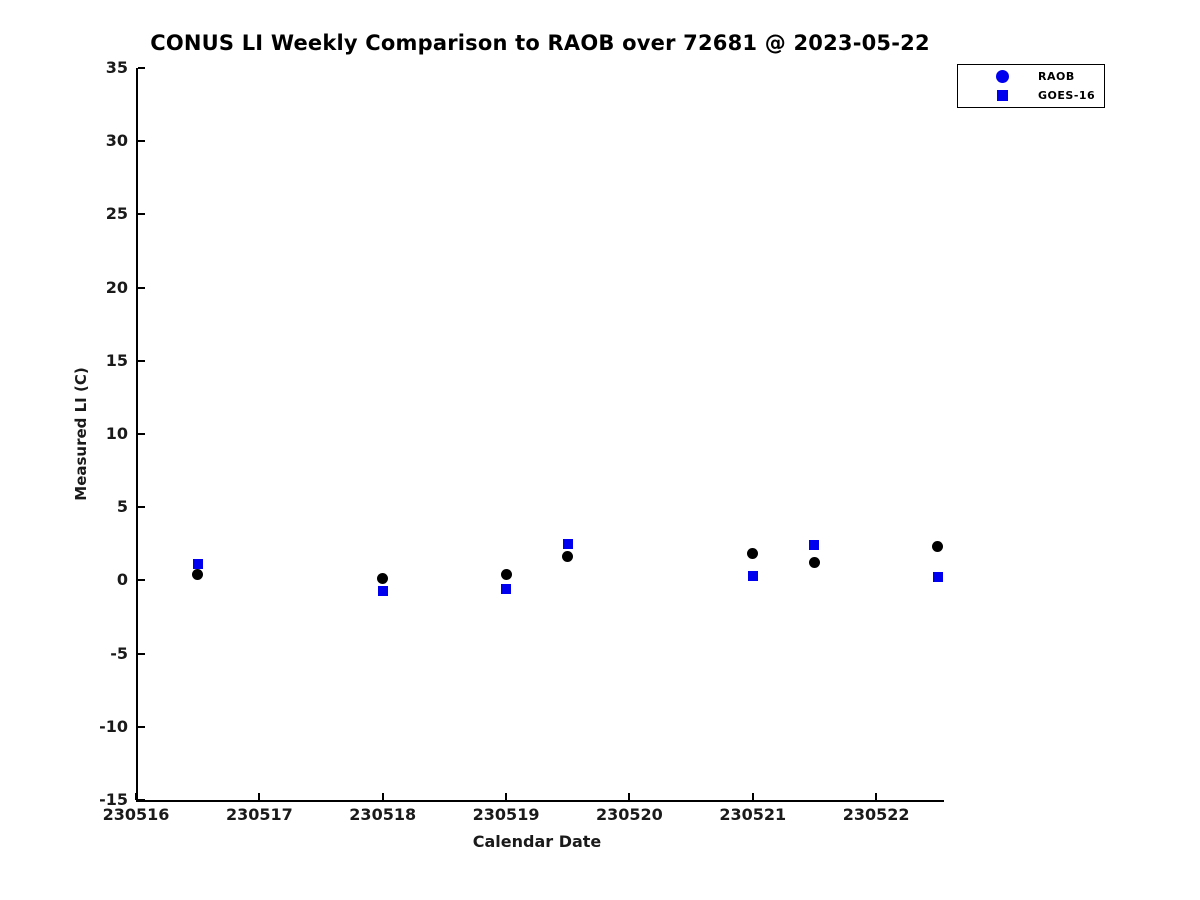  I want to click on legend: RAOB GOES-16, so click(1031, 86).